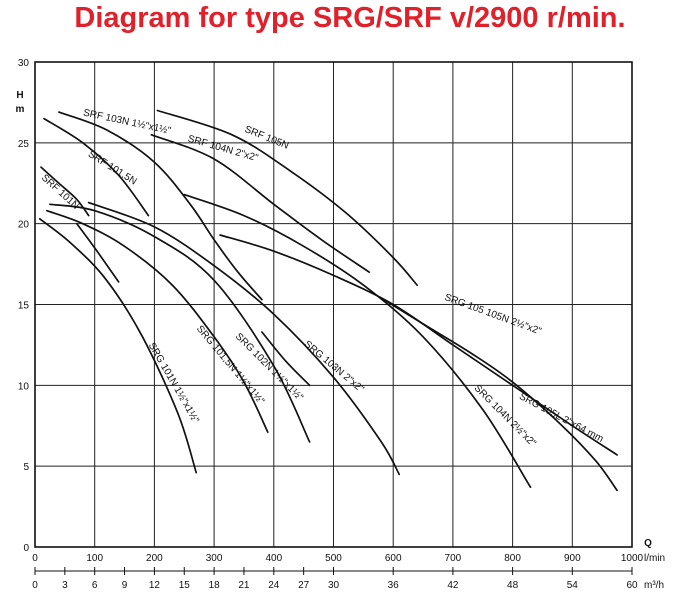 This screenshot has height=600, width=700. What do you see at coordinates (648, 543) in the screenshot?
I see `x-axis-letter: Q` at bounding box center [648, 543].